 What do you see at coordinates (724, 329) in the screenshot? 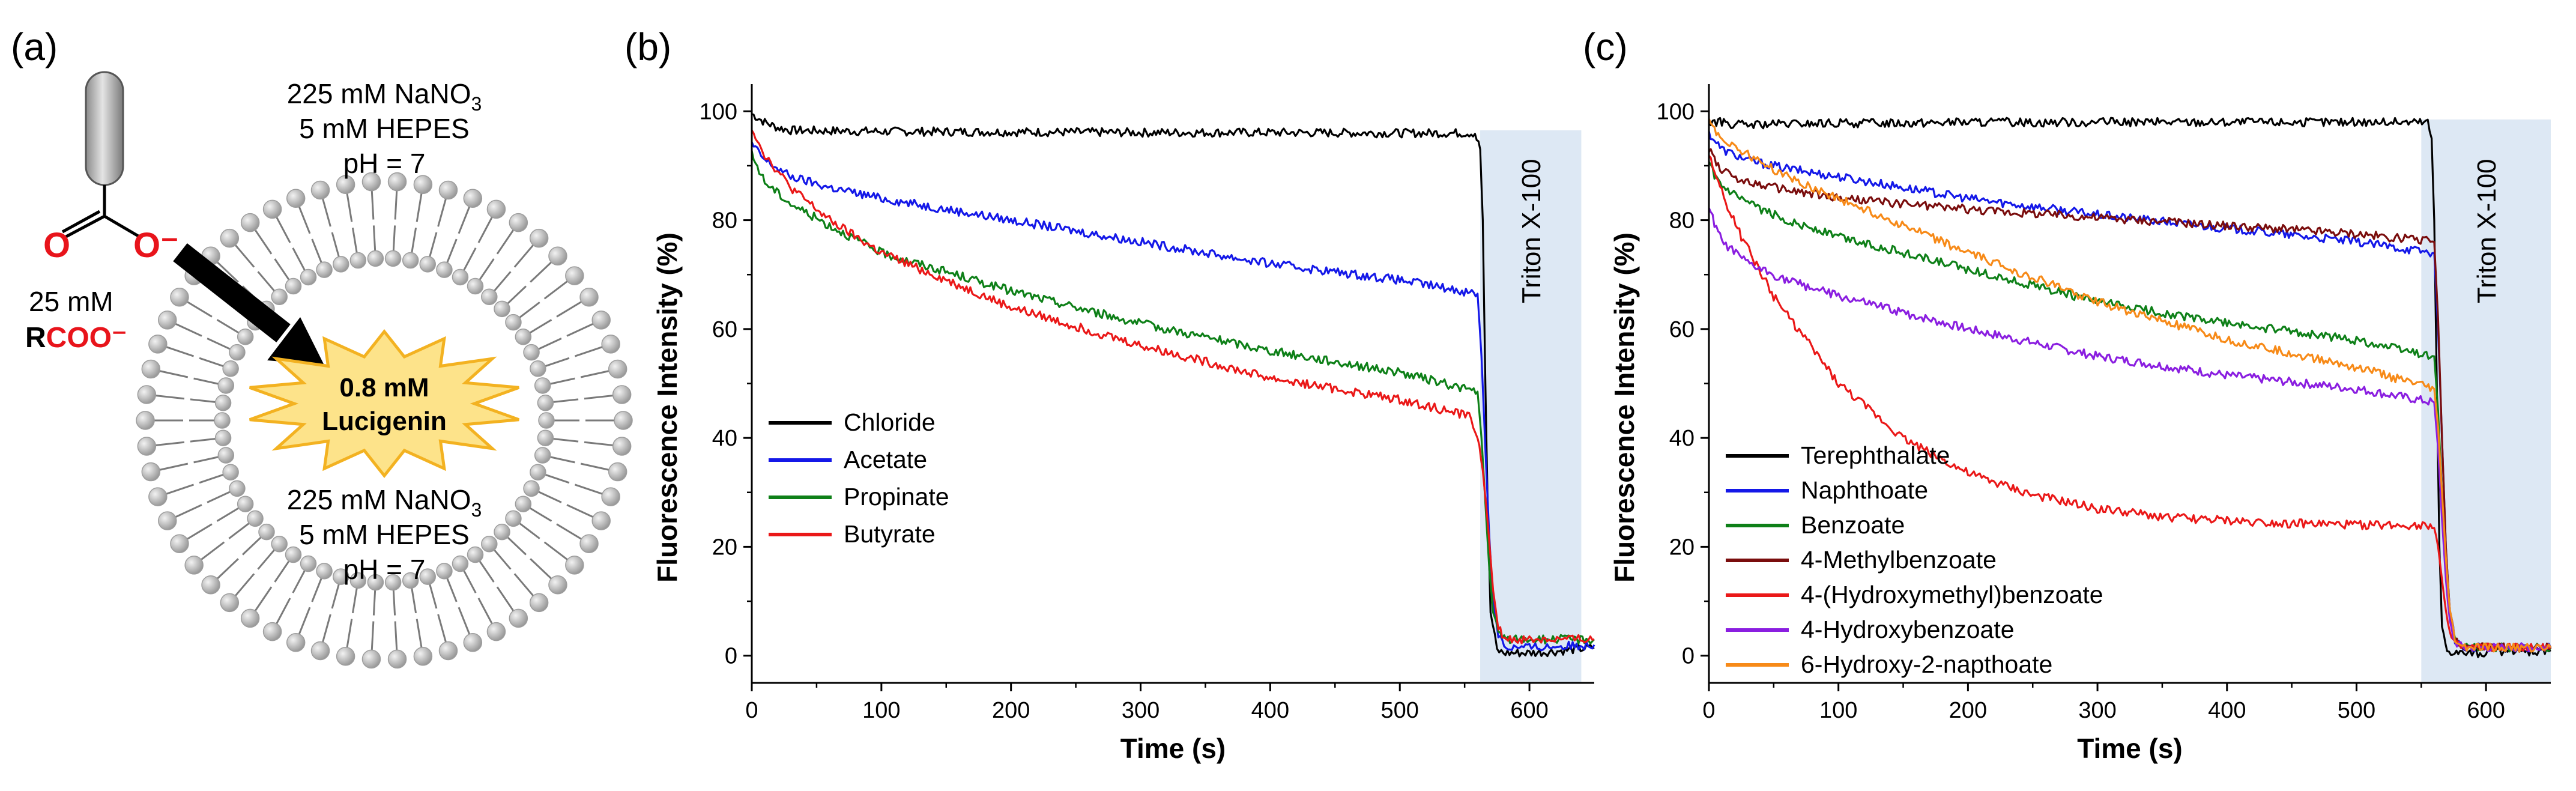
I see `y-tick-label: 60` at bounding box center [724, 329].